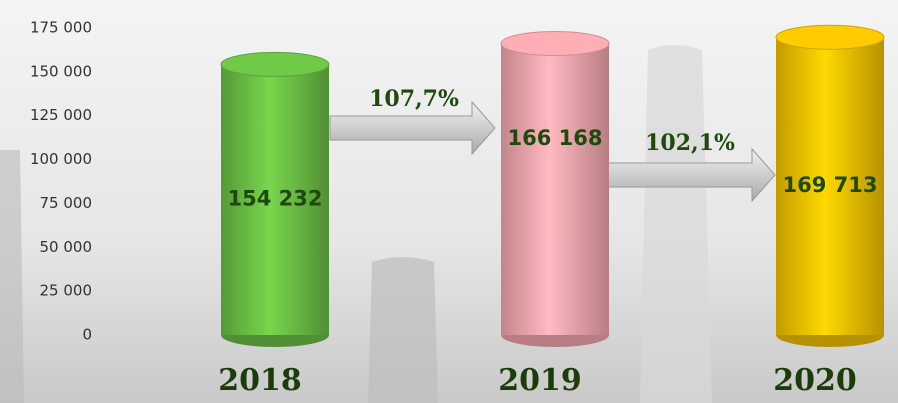 The image size is (898, 403). Describe the element at coordinates (66, 247) in the screenshot. I see `y-tick-label: 50 000` at that location.